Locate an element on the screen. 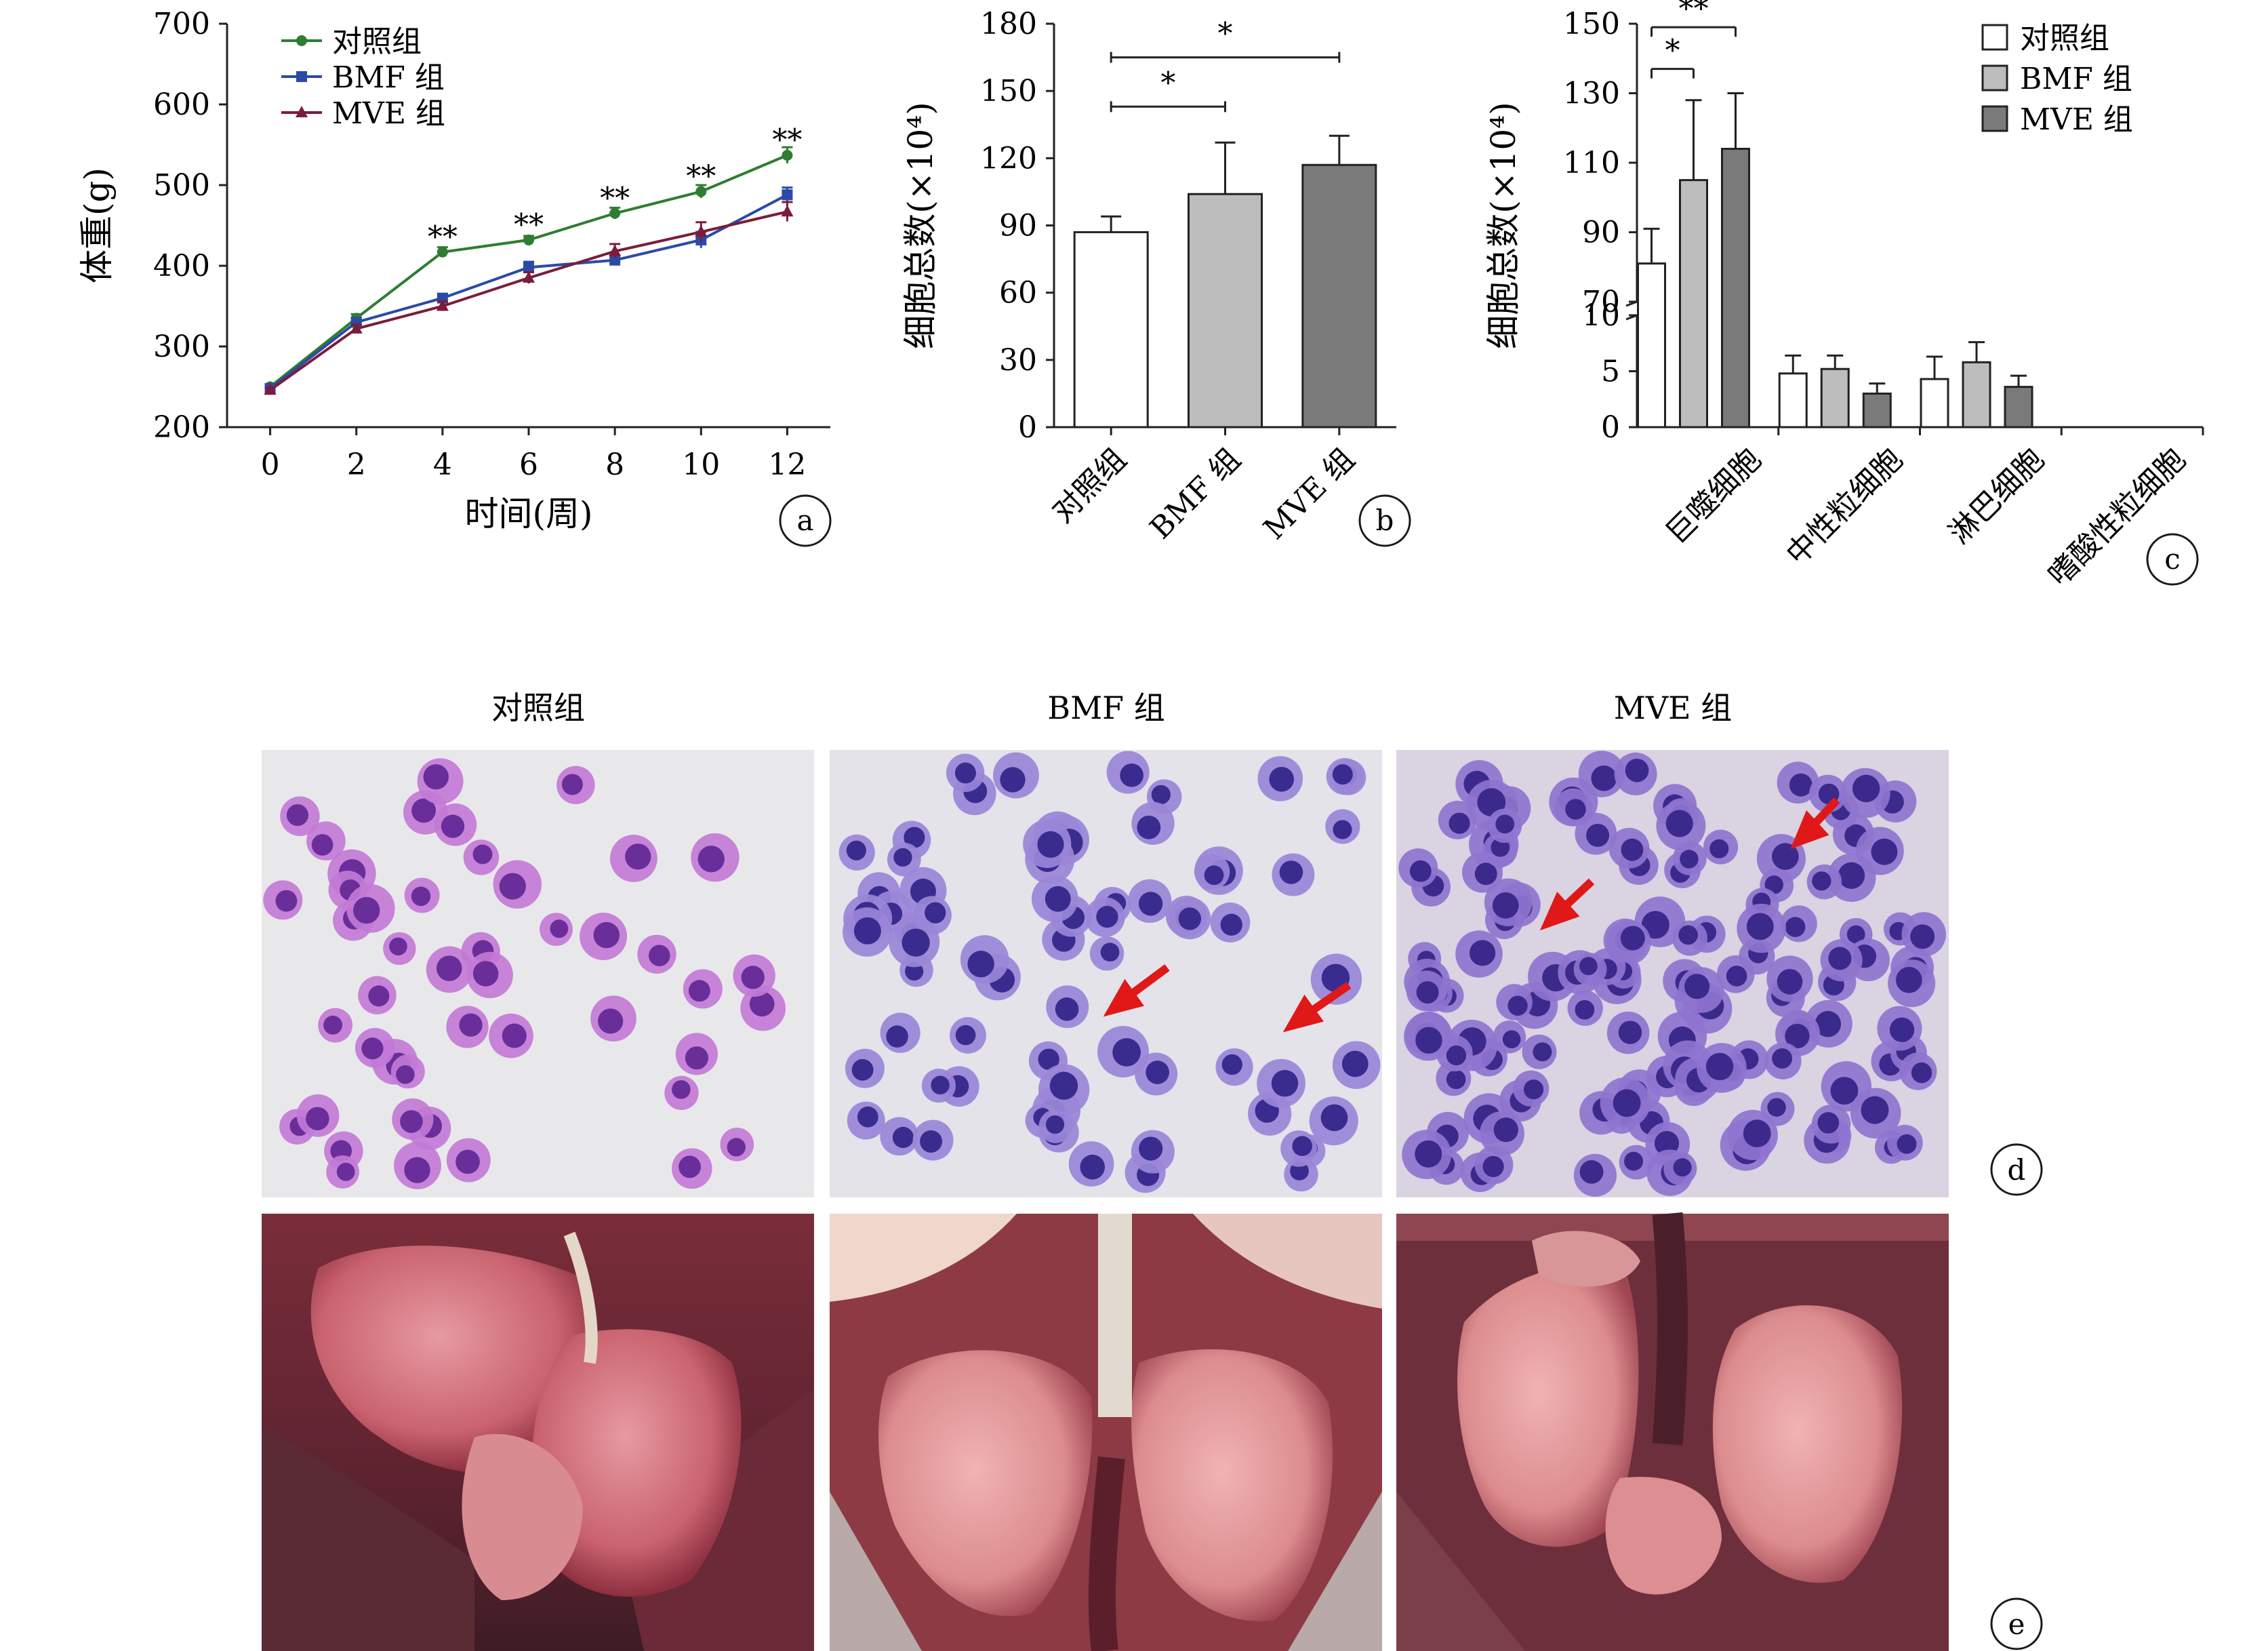  panel-e-label: e is located at coordinates (2016, 1625).